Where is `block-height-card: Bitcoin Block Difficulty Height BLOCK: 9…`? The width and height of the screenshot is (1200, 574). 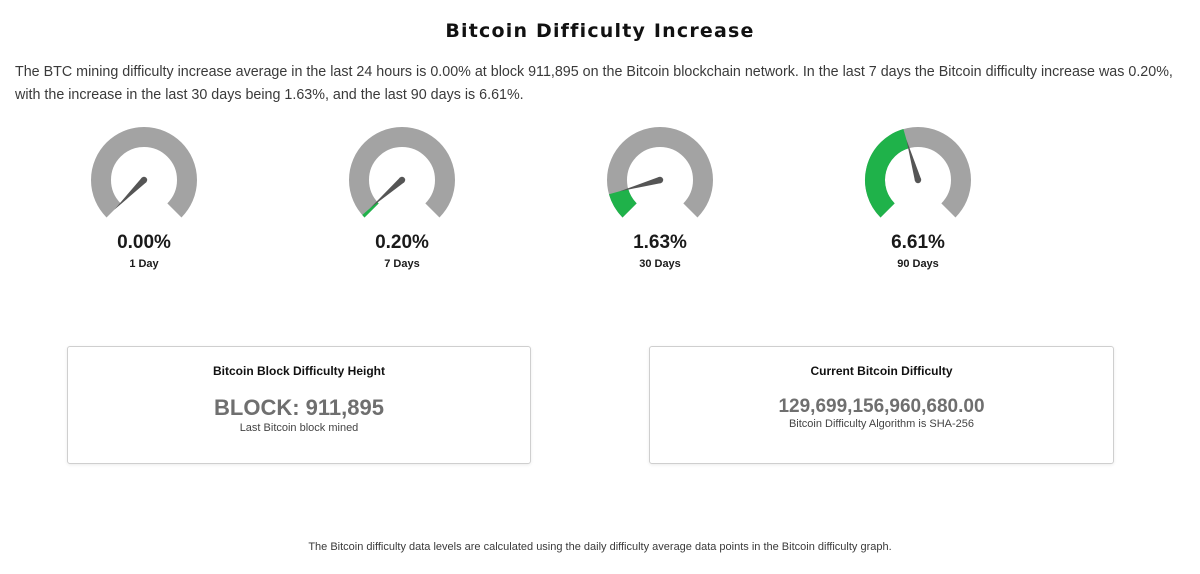 block-height-card: Bitcoin Block Difficulty Height BLOCK: 9… is located at coordinates (299, 405).